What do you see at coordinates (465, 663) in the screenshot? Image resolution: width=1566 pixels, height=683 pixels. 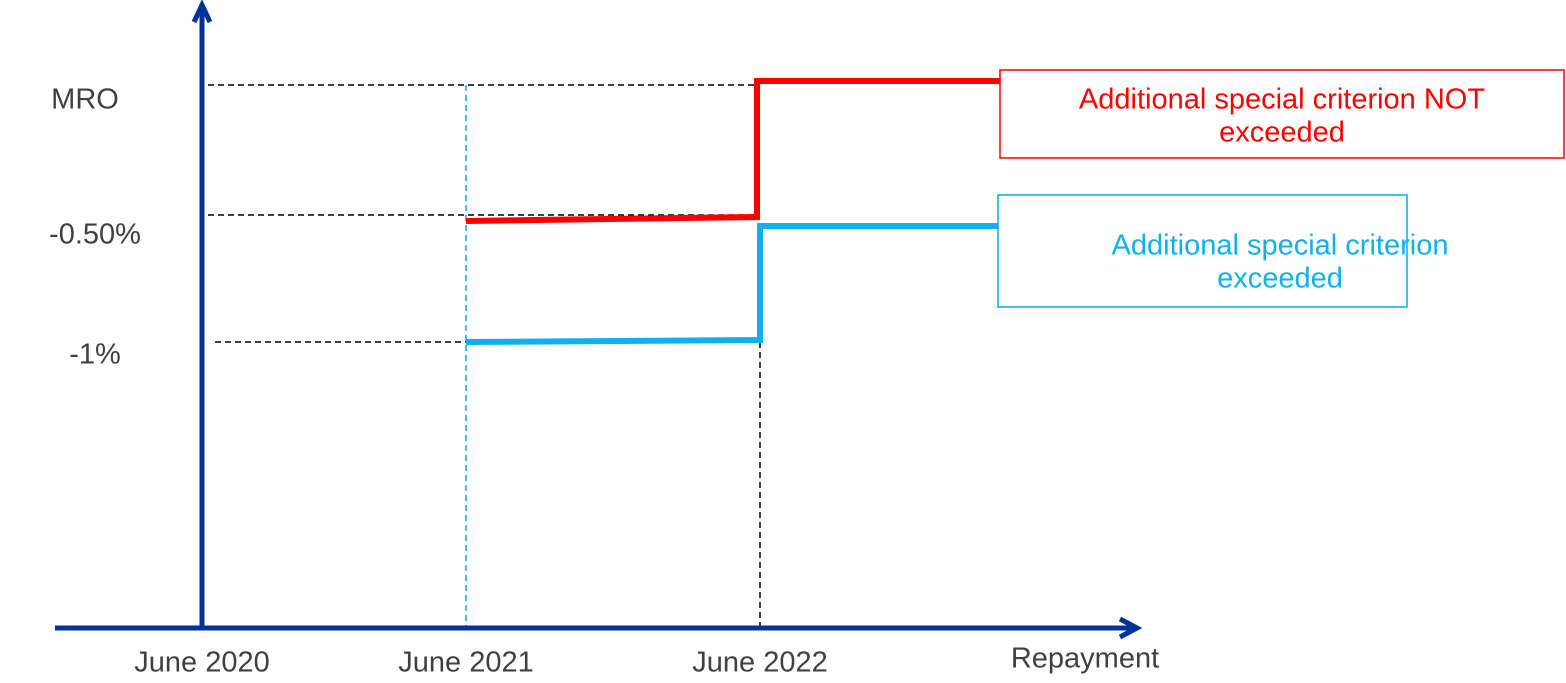 I see `x-label: June 2021` at bounding box center [465, 663].